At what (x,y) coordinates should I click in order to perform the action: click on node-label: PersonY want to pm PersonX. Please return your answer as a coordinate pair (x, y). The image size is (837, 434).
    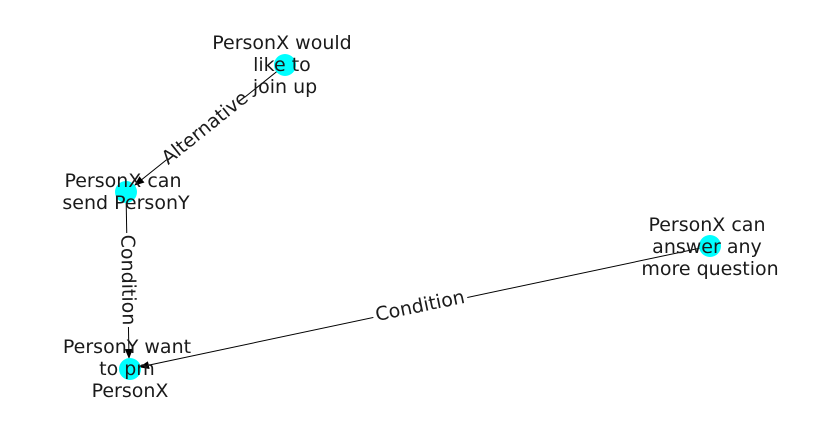
    Looking at the image, I should click on (130, 369).